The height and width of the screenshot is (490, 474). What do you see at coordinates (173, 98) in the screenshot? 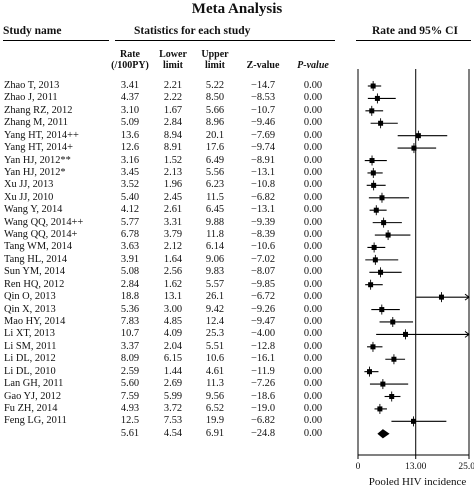
I see `lower-limit-cell: 2.22` at bounding box center [173, 98].